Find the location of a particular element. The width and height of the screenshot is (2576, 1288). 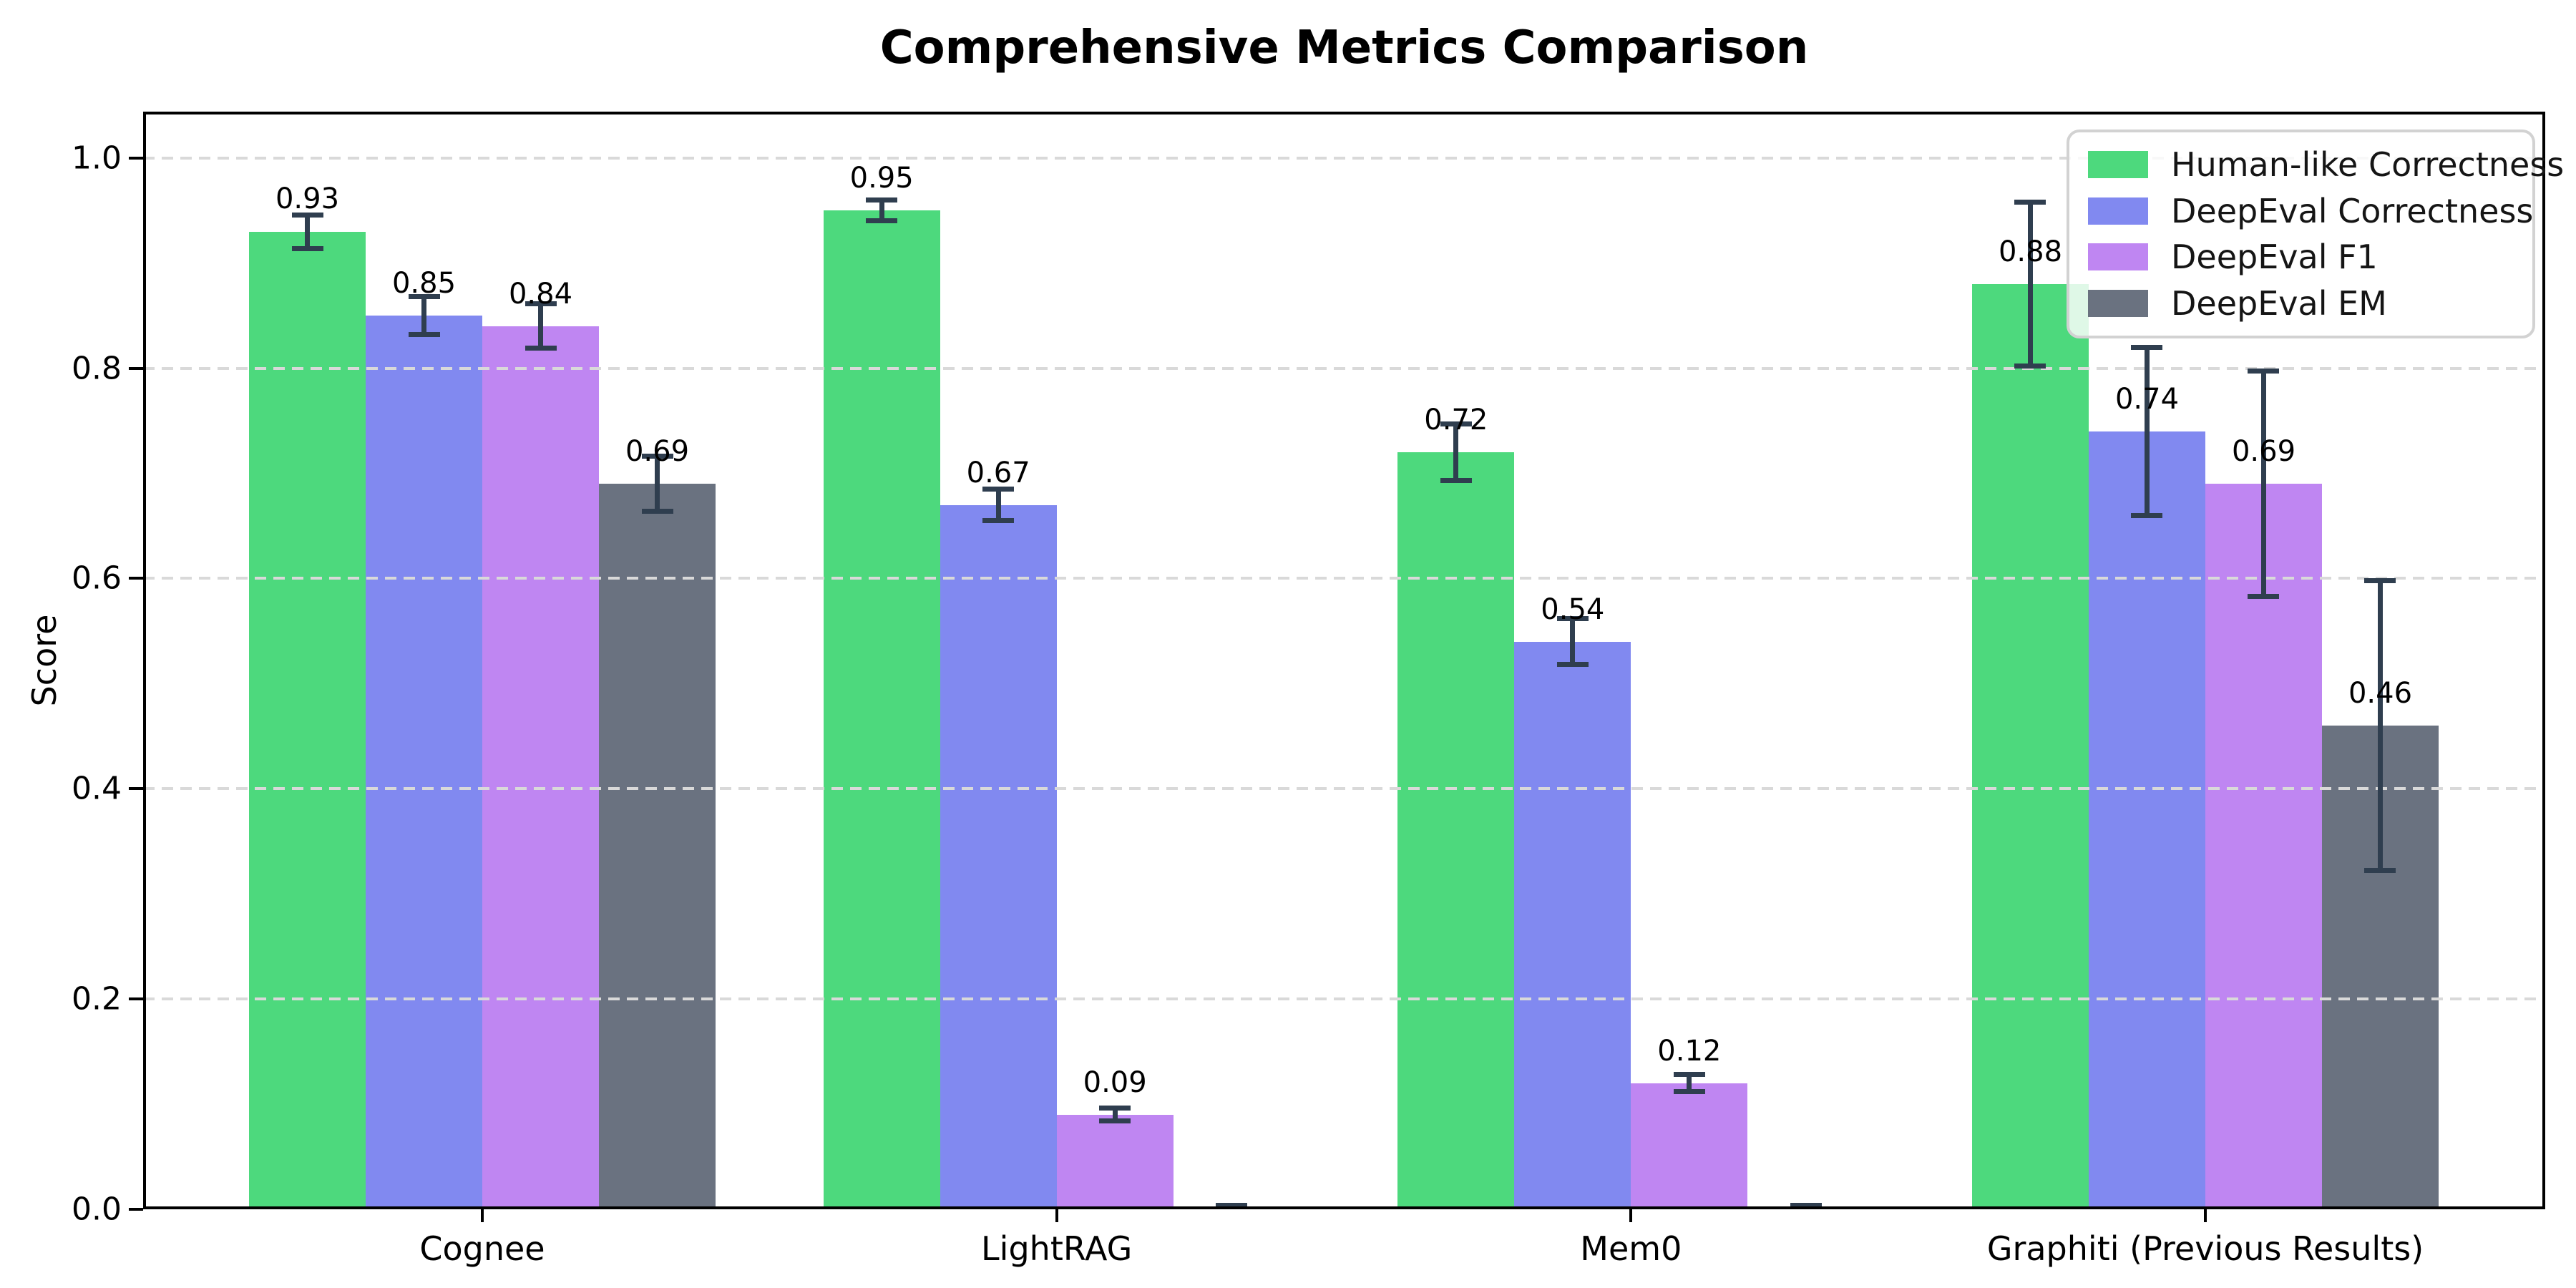

legend-item: DeepEval Correctness is located at coordinates (2311, 210).